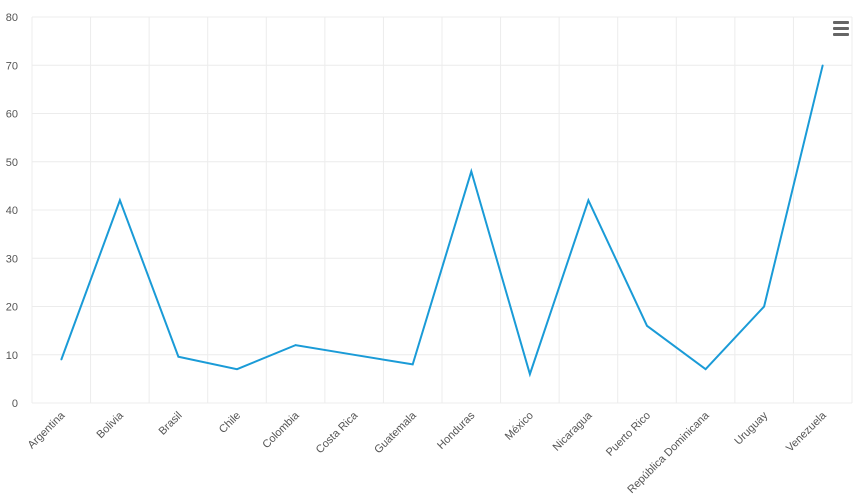 This screenshot has width=861, height=503. Describe the element at coordinates (111, 425) in the screenshot. I see `x-tick-label: Bolivia` at that location.